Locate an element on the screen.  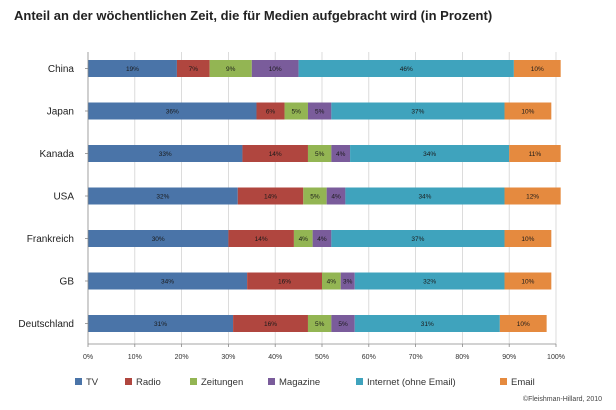
data-label: 9% is located at coordinates (231, 69).